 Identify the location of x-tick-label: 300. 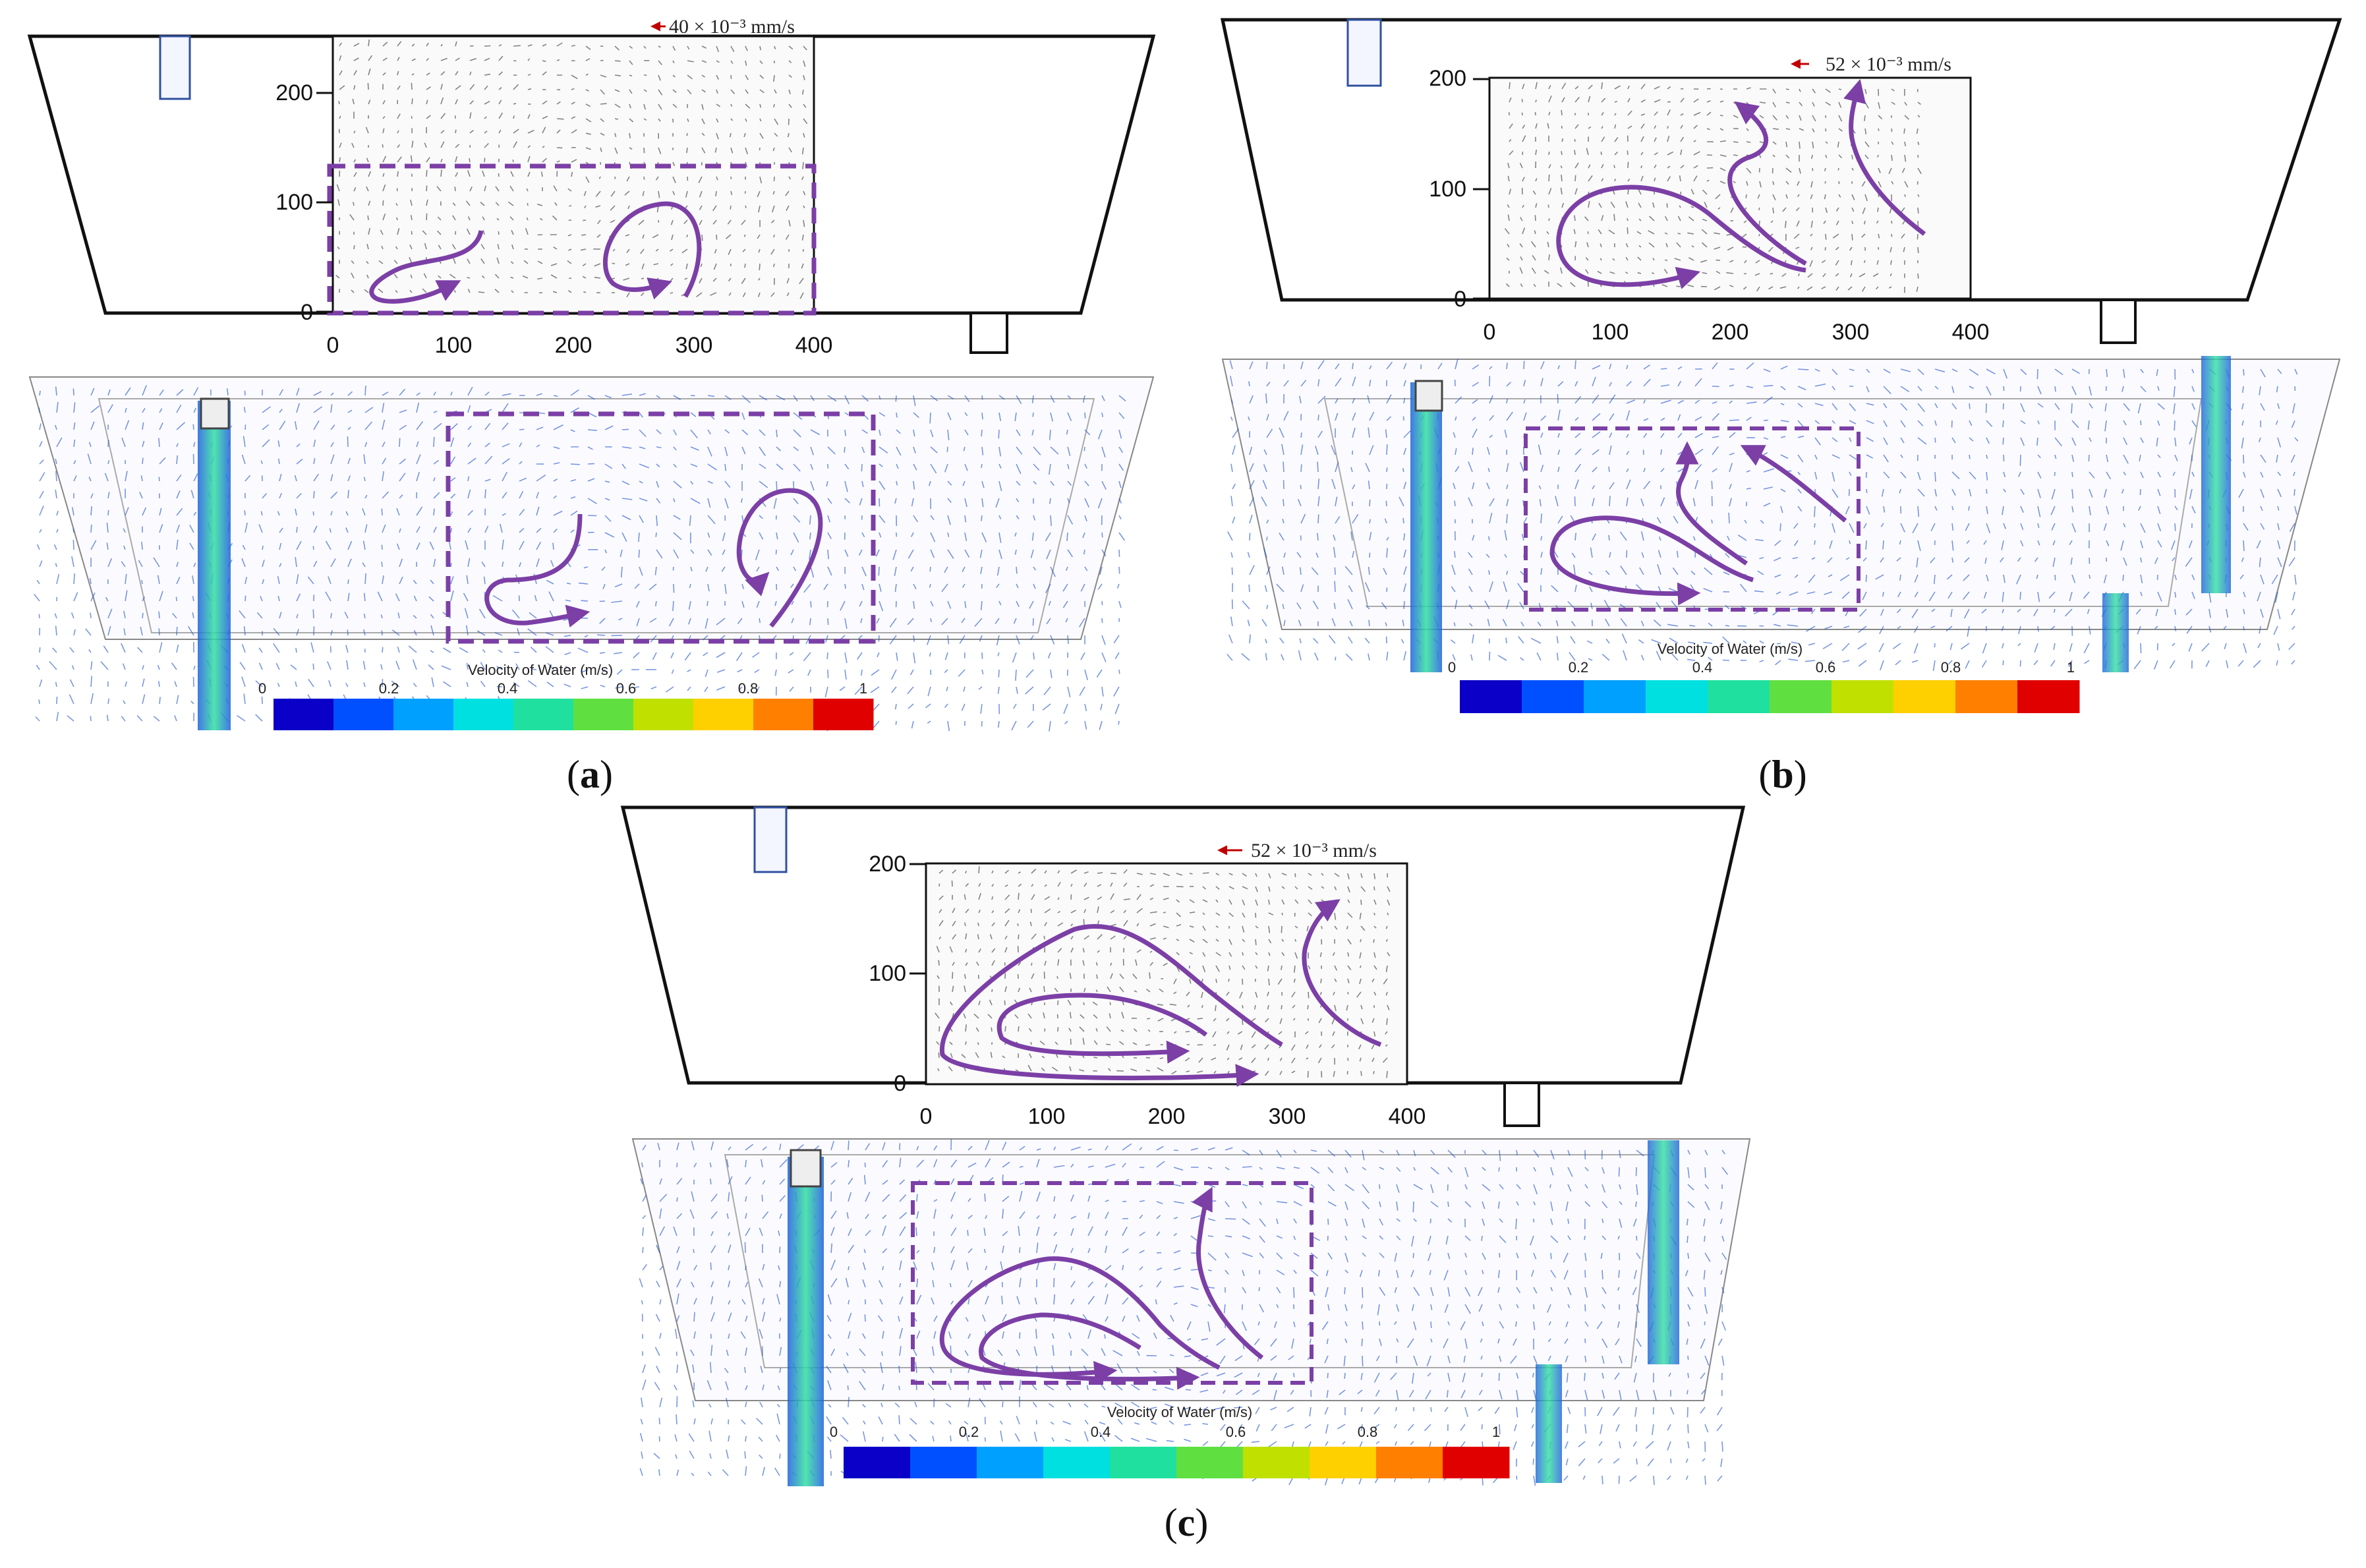
(1851, 332).